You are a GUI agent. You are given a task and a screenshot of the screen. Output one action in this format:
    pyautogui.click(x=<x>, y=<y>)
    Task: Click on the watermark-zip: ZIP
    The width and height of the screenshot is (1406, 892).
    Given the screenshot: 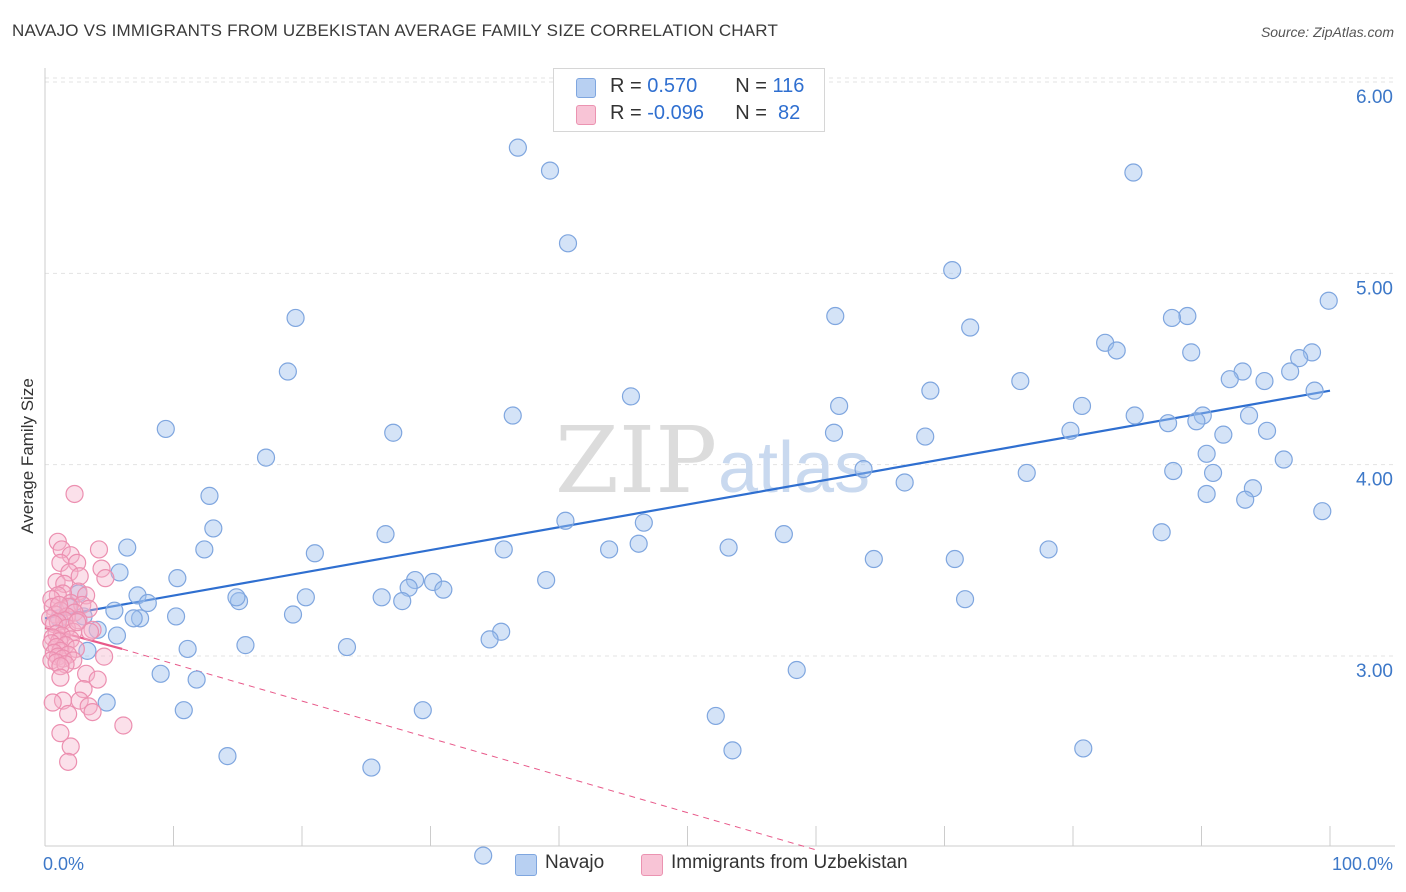 What is the action you would take?
    pyautogui.click(x=636, y=460)
    